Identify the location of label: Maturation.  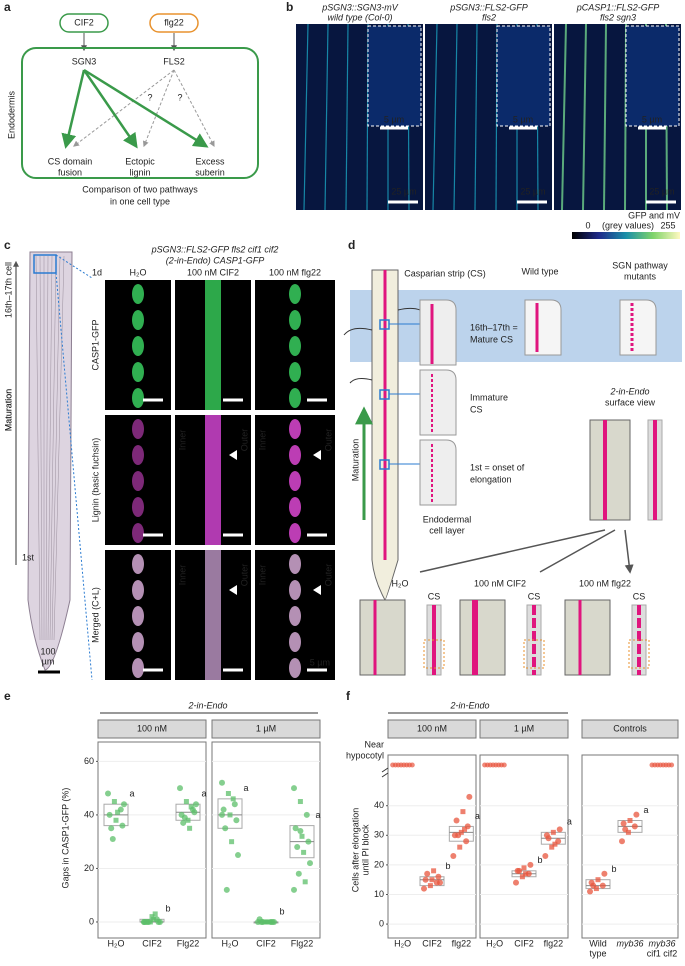
(355, 460).